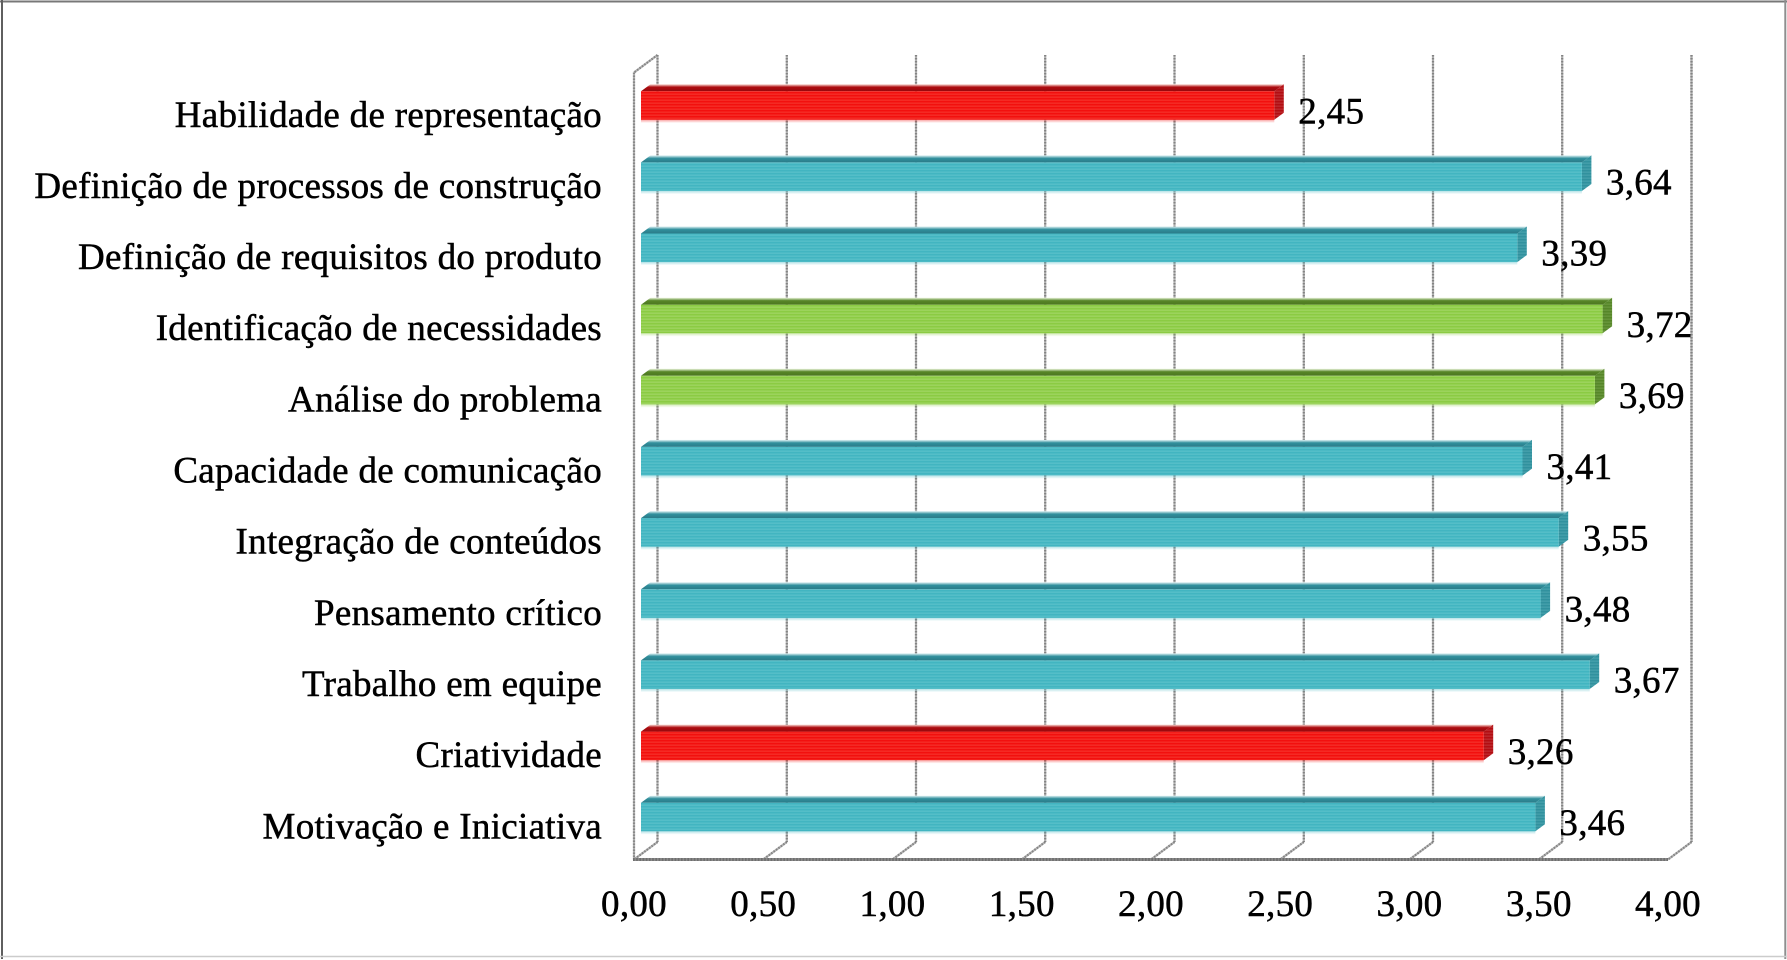 This screenshot has width=1787, height=960. What do you see at coordinates (1574, 254) in the screenshot?
I see `svg-text: 3,39` at bounding box center [1574, 254].